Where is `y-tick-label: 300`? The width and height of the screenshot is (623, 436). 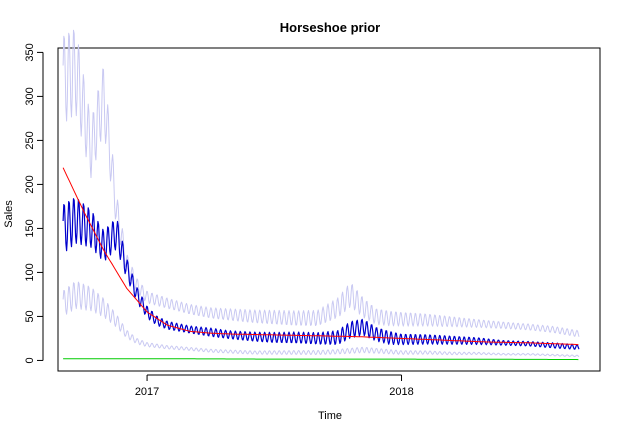
y-tick-label: 300 is located at coordinates (30, 96).